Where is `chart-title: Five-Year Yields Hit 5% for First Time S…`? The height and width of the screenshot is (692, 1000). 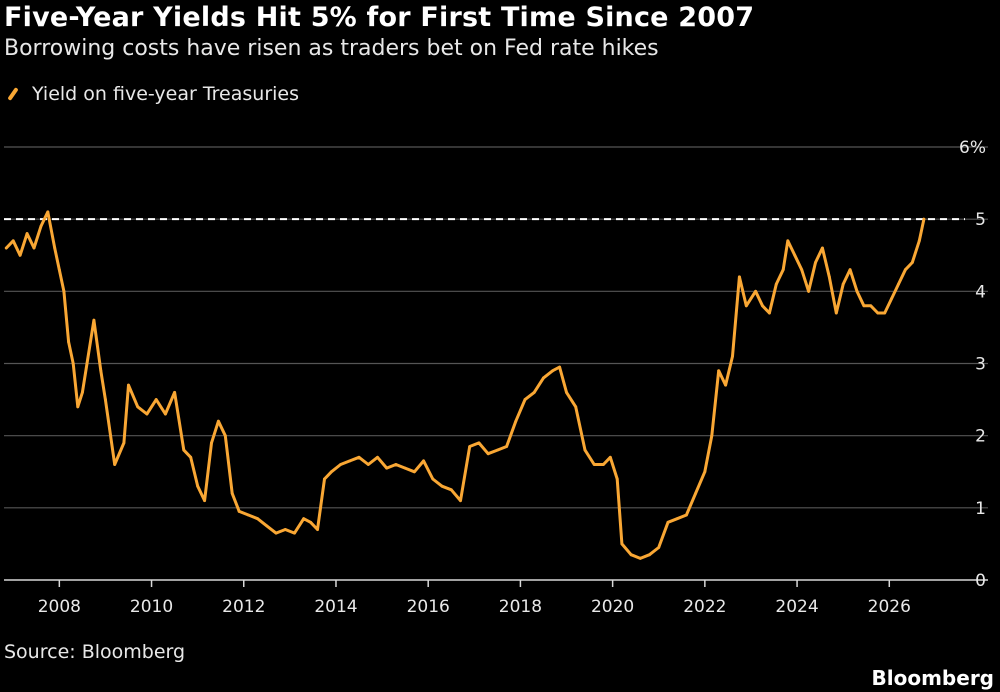 chart-title: Five-Year Yields Hit 5% for First Time S… is located at coordinates (379, 17).